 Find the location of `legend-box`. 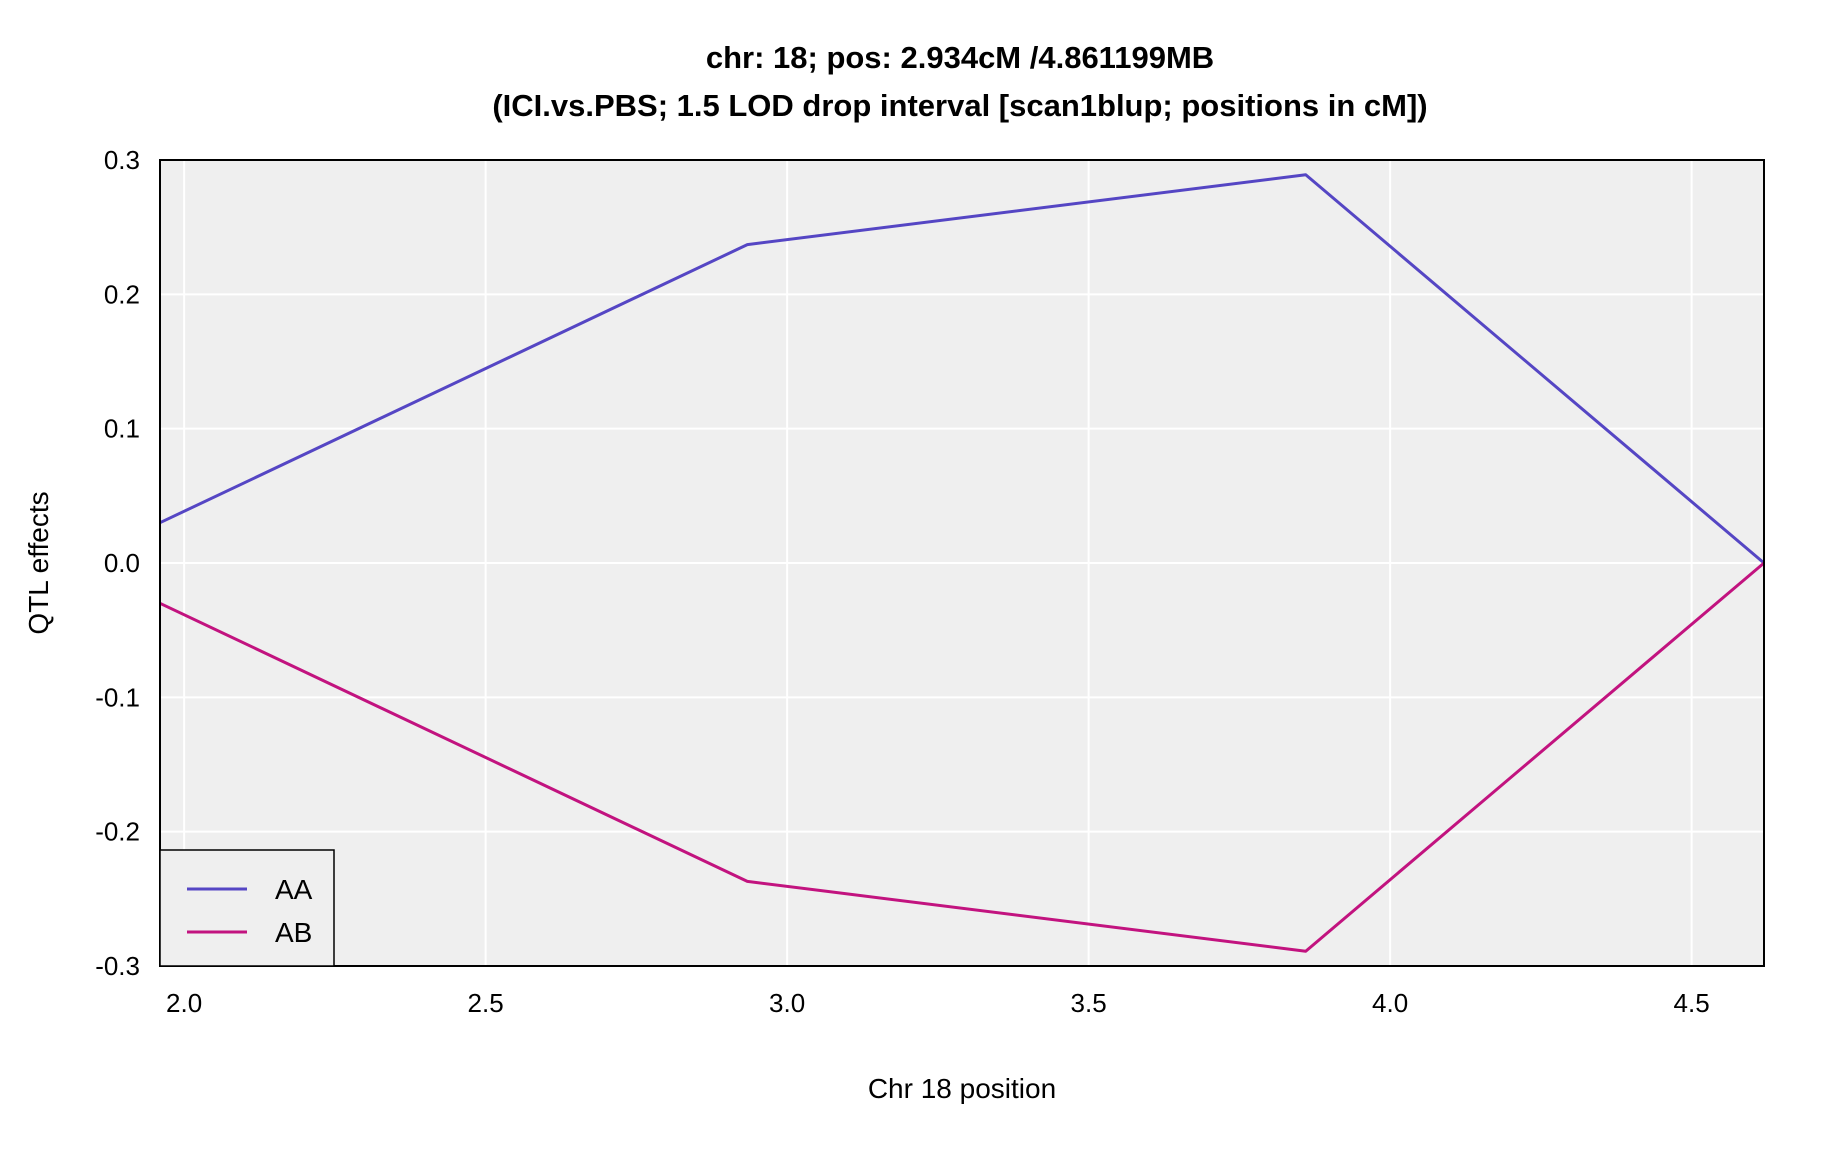

legend-box is located at coordinates (247, 908).